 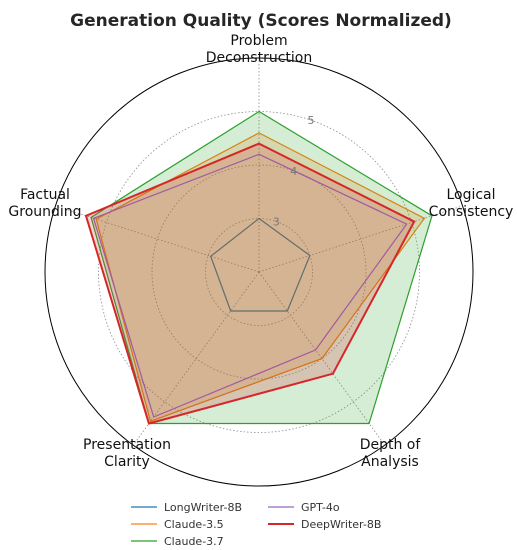 I want to click on legend-label-deepwriter-8b: DeepWriter-8B, so click(x=341, y=524).